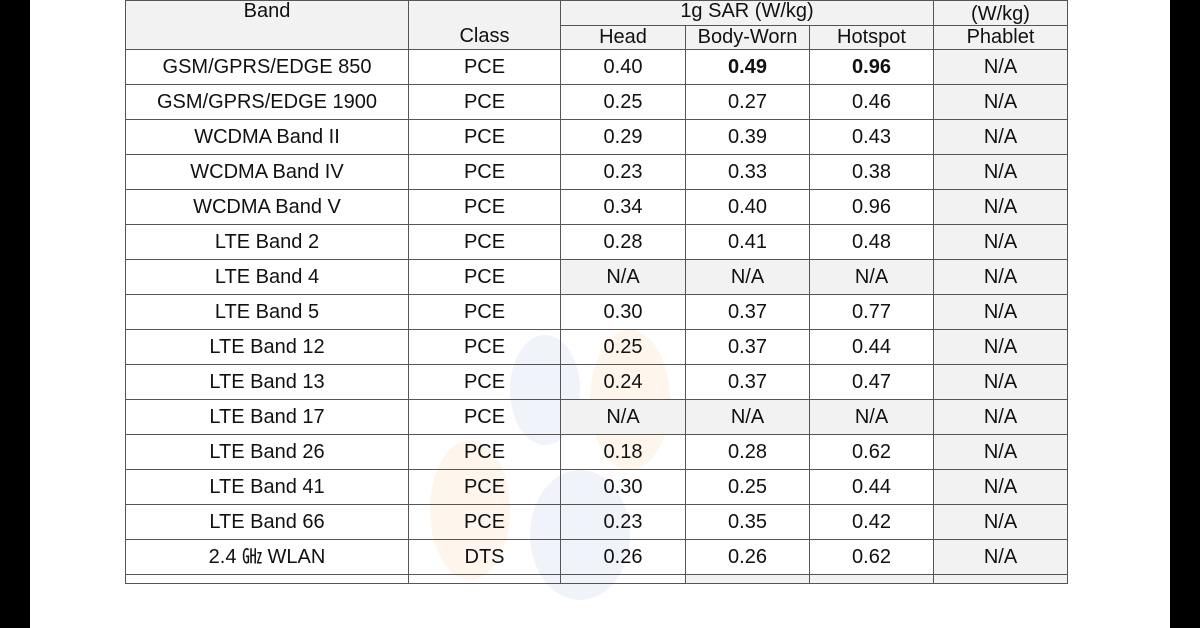 Image resolution: width=1200 pixels, height=628 pixels. I want to click on cell-band: GSM/GPRS/EDGE 1900, so click(267, 102).